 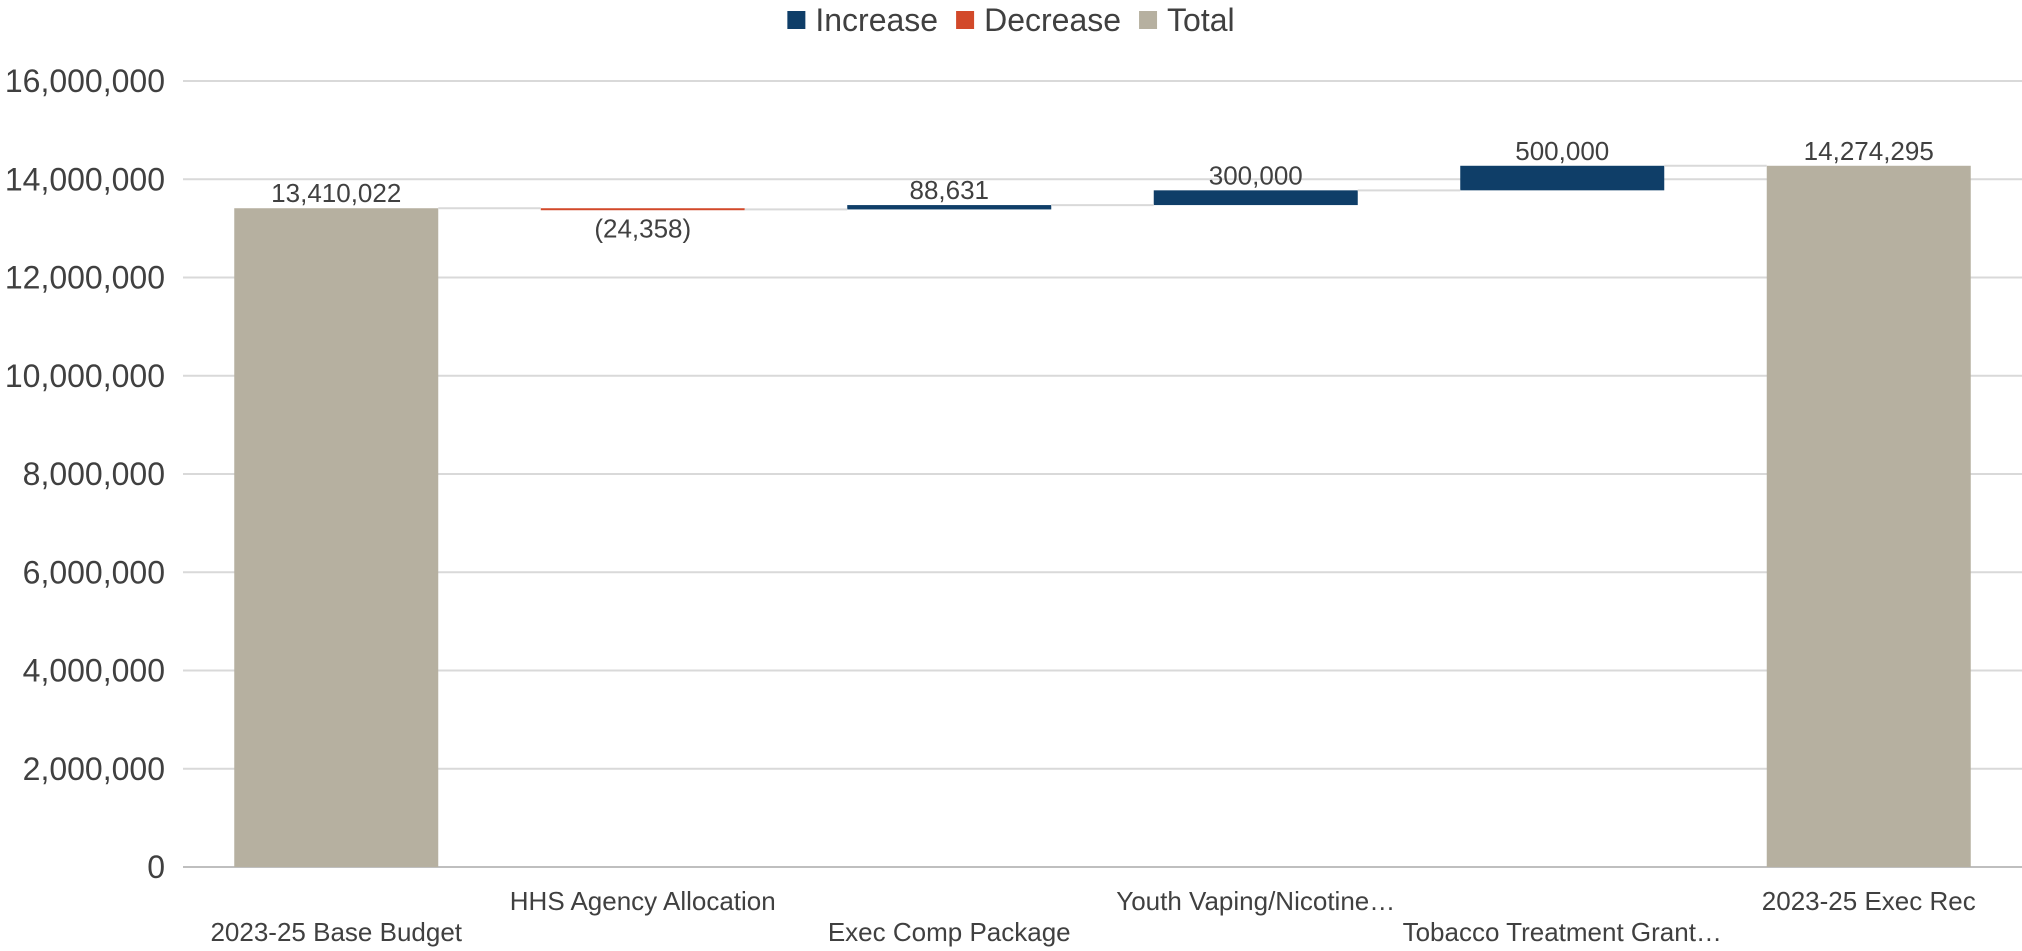 I want to click on data-label: 88,631, so click(x=949, y=190).